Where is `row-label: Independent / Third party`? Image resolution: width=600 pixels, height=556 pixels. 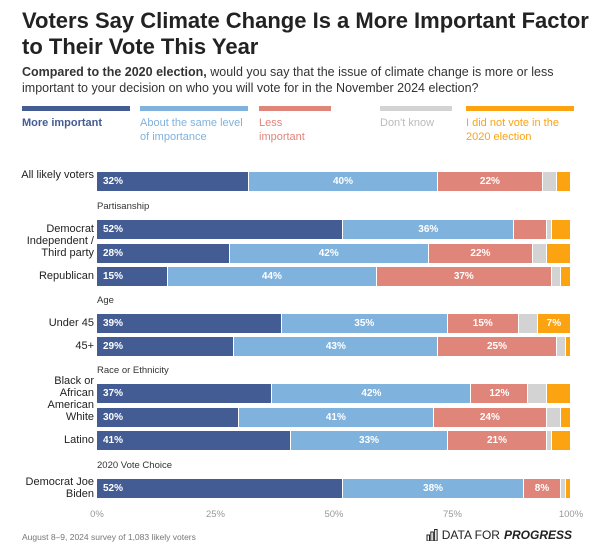 row-label: Independent / Third party is located at coordinates (60, 247).